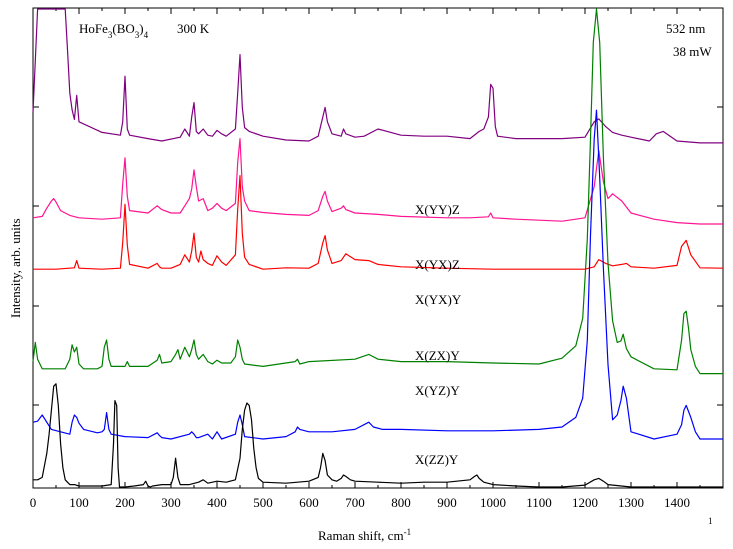  Describe the element at coordinates (193, 28) in the screenshot. I see `temperature-label: 300 K` at that location.